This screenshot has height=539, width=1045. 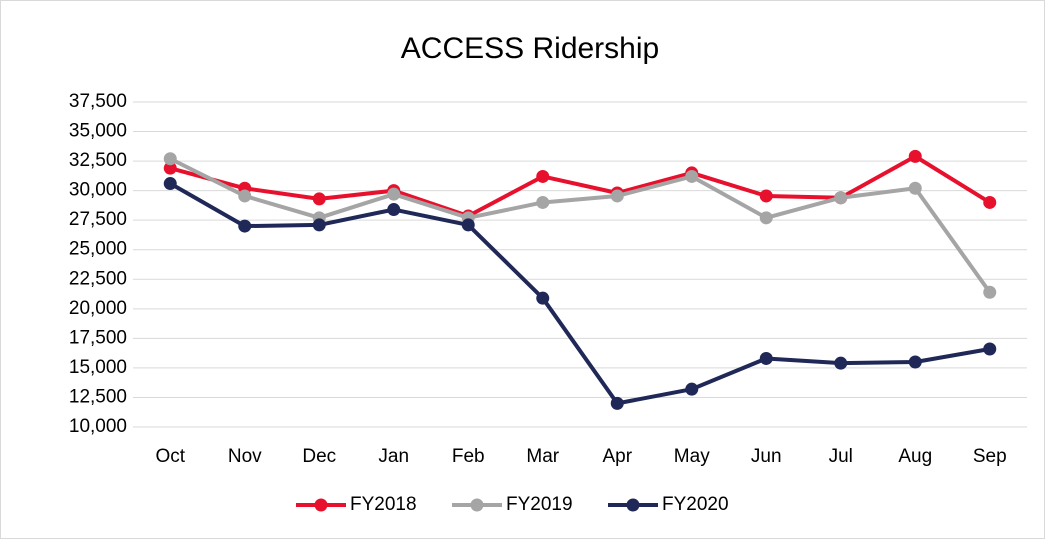 What do you see at coordinates (383, 504) in the screenshot?
I see `legend-label: FY2018` at bounding box center [383, 504].